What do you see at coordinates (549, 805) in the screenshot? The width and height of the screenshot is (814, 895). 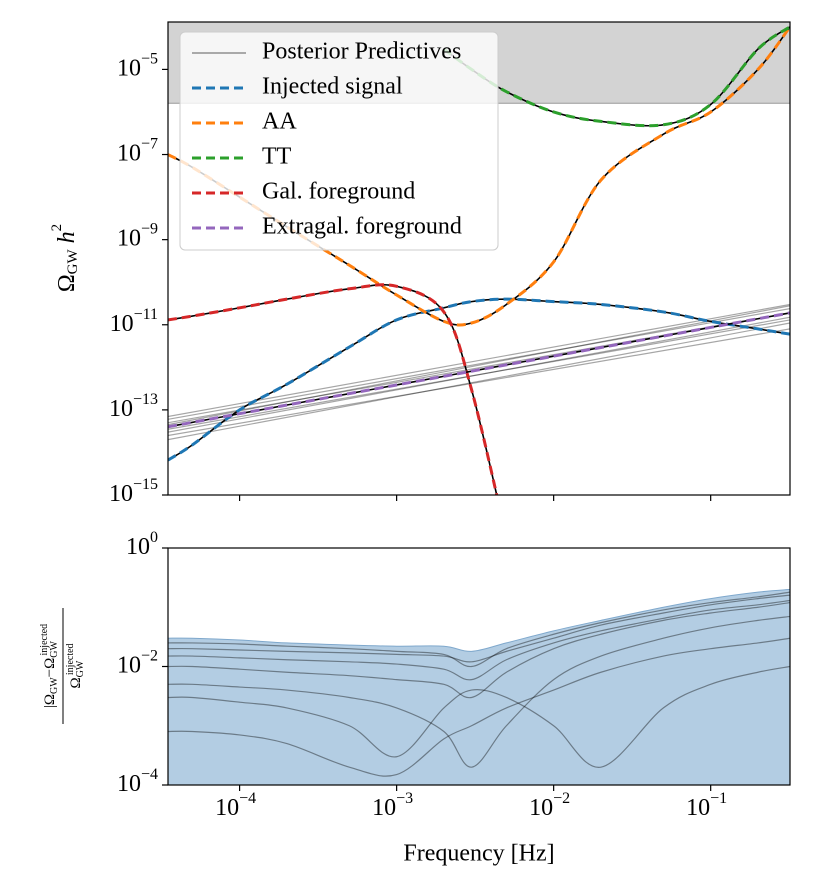 I see `x-tick-label: 10⁻²` at bounding box center [549, 805].